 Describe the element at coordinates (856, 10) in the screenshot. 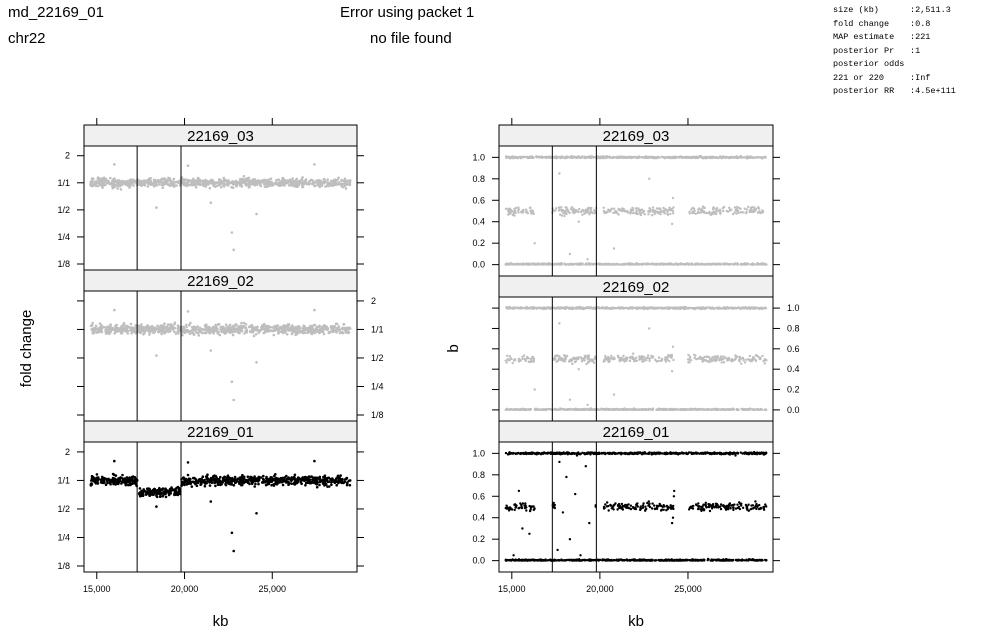

I see `stat-key: size (kb)` at that location.